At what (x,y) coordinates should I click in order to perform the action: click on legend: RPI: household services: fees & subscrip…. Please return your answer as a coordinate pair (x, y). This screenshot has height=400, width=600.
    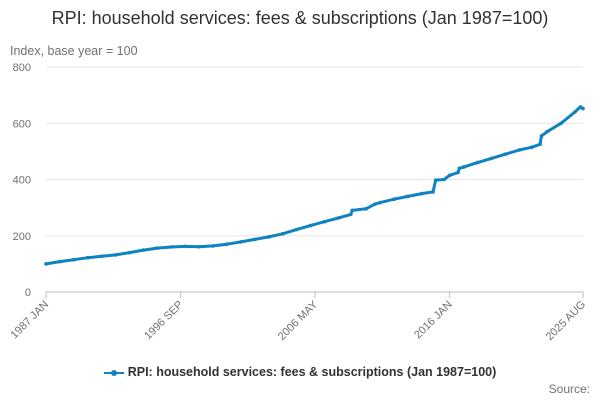
    Looking at the image, I should click on (300, 372).